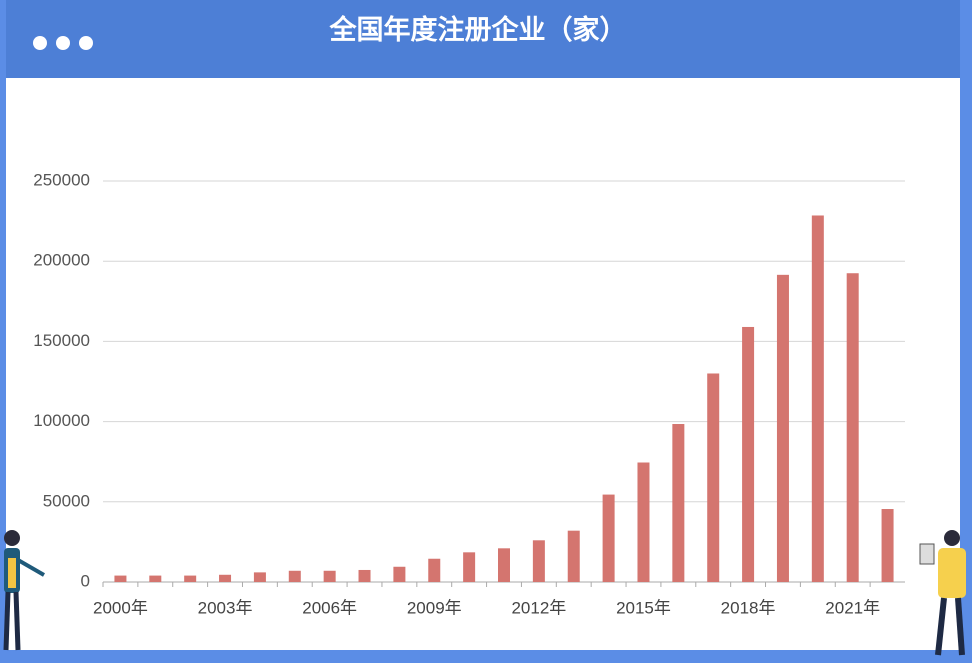 This screenshot has height=663, width=972. What do you see at coordinates (748, 607) in the screenshot?
I see `x-tick-label: 2018年` at bounding box center [748, 607].